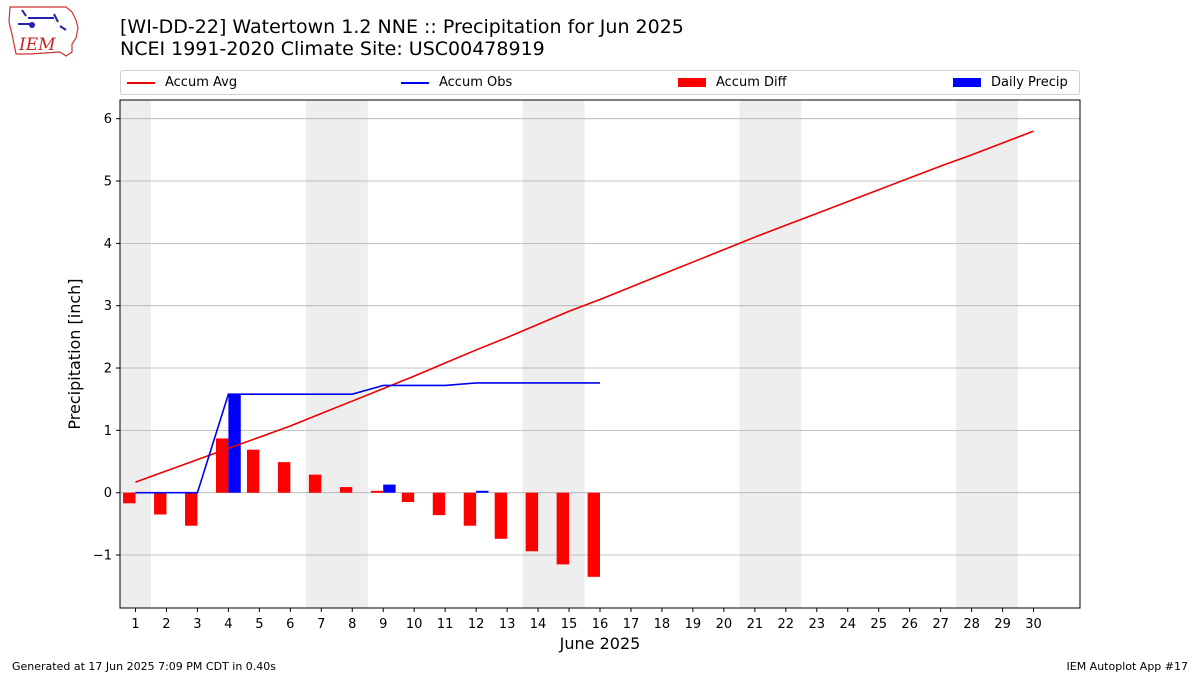  I want to click on x-tick-label: 10, so click(414, 624).